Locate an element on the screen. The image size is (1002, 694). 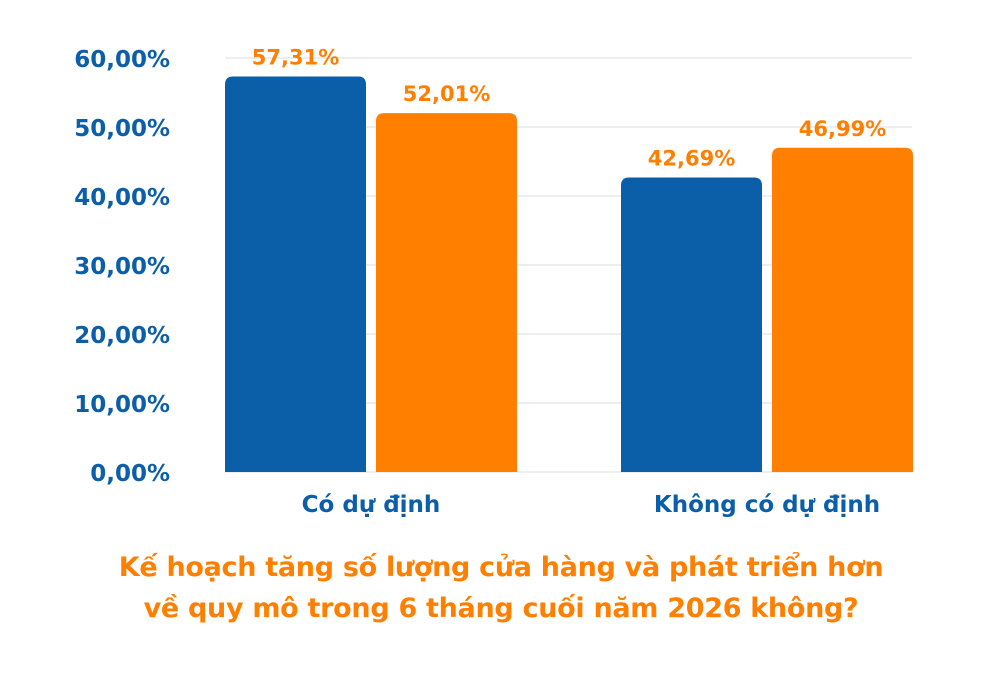
y-tick-label: 60,00% is located at coordinates (122, 60).